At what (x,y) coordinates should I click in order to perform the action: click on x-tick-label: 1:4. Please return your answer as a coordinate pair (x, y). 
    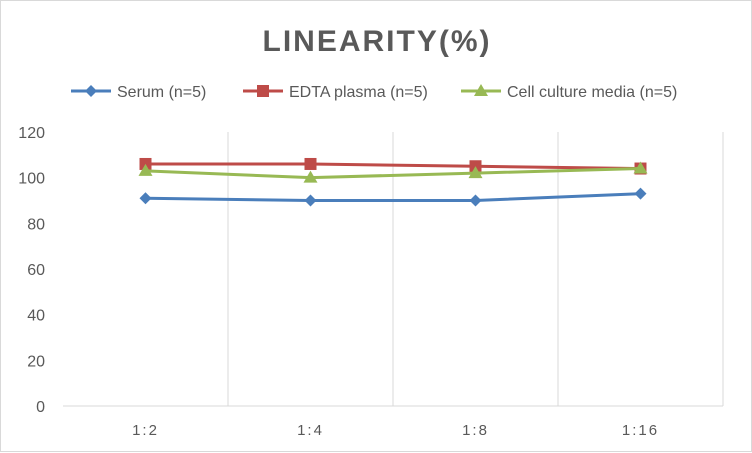
    Looking at the image, I should click on (310, 430).